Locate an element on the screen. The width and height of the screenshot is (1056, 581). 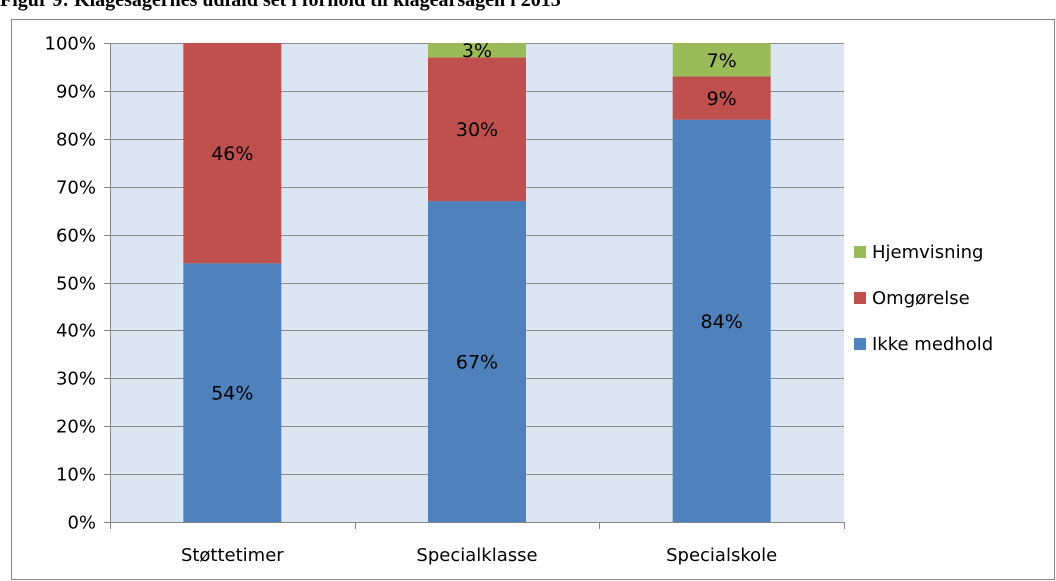
y-tick-label: 100% is located at coordinates (70, 44).